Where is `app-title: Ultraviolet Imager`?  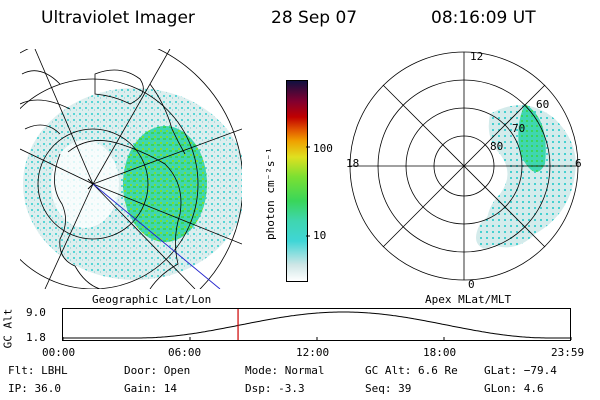
app-title: Ultraviolet Imager is located at coordinates (118, 18).